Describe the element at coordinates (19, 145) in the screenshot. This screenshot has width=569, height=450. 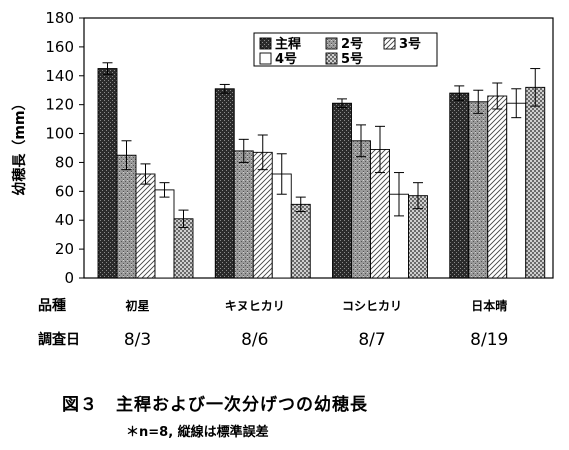
I see `y-axis-label: 幼穂長（mm）` at that location.